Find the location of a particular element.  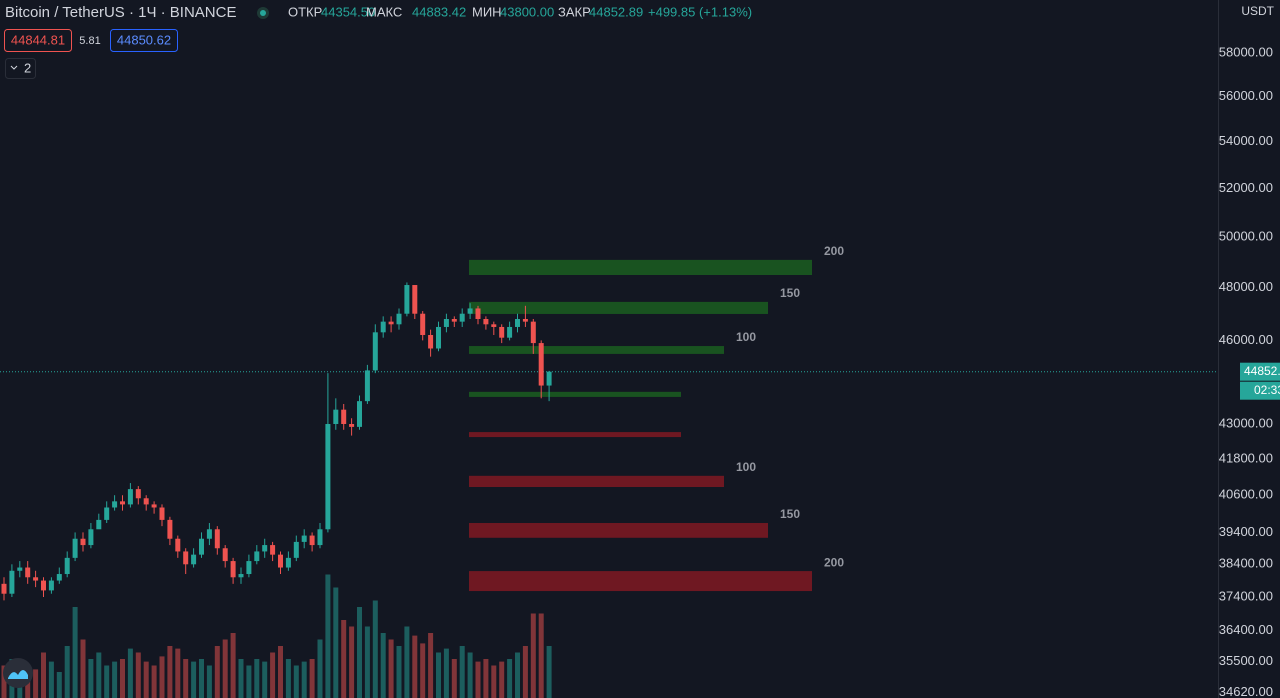

ohlc-value: 44883.42 is located at coordinates (439, 11).